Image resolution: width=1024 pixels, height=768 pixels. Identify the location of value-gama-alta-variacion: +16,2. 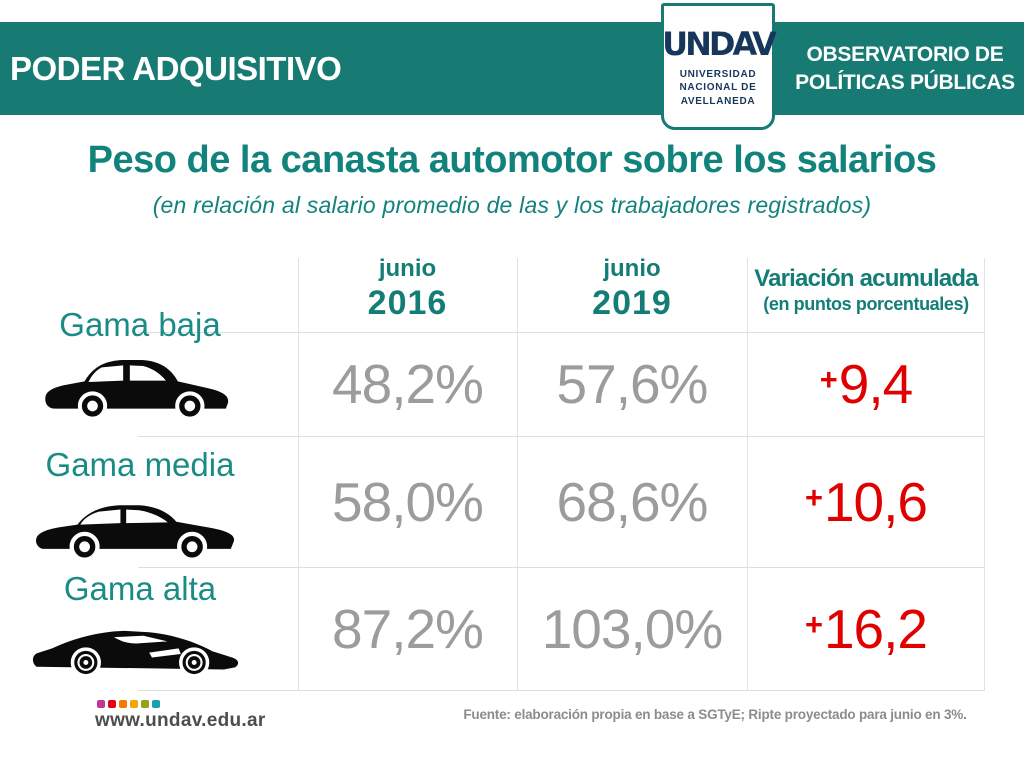
(866, 629).